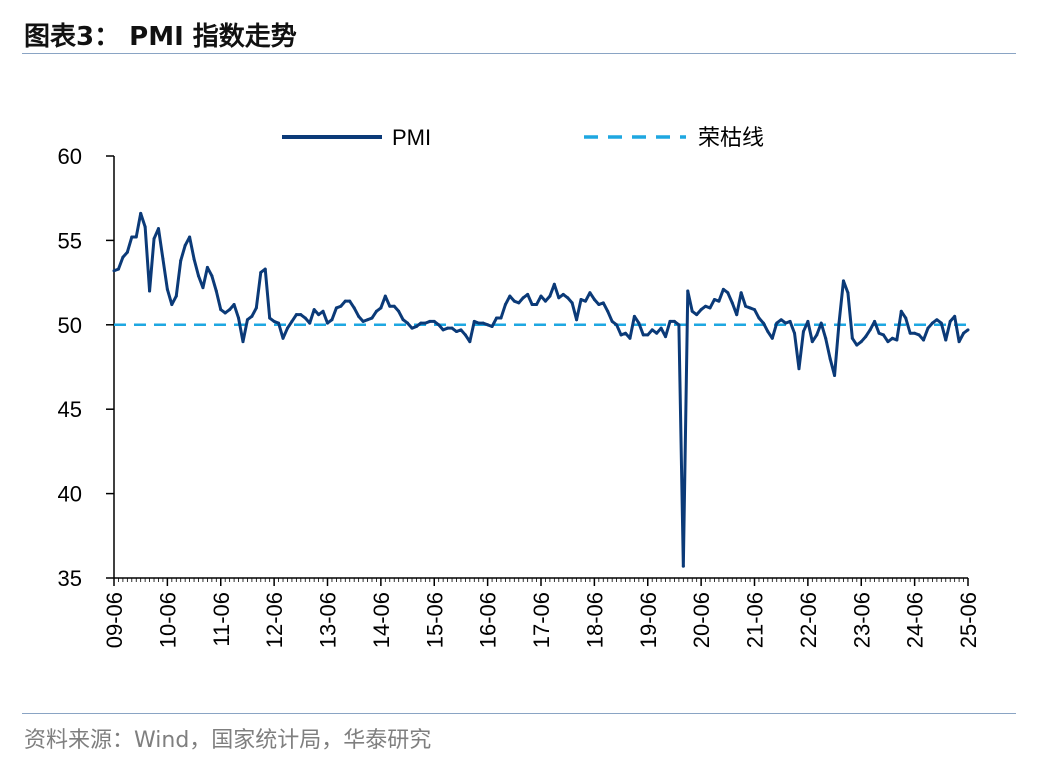 Image resolution: width=1048 pixels, height=760 pixels. I want to click on y-tick-label: 55, so click(70, 240).